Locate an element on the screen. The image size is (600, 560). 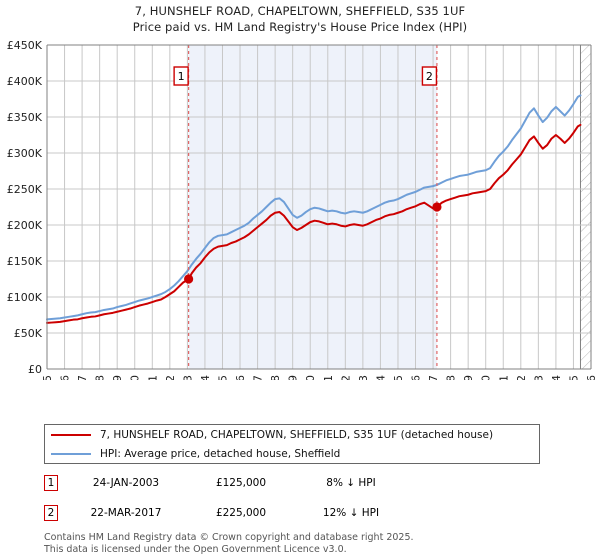
svg-text: 1999 is located at coordinates (117, 377).